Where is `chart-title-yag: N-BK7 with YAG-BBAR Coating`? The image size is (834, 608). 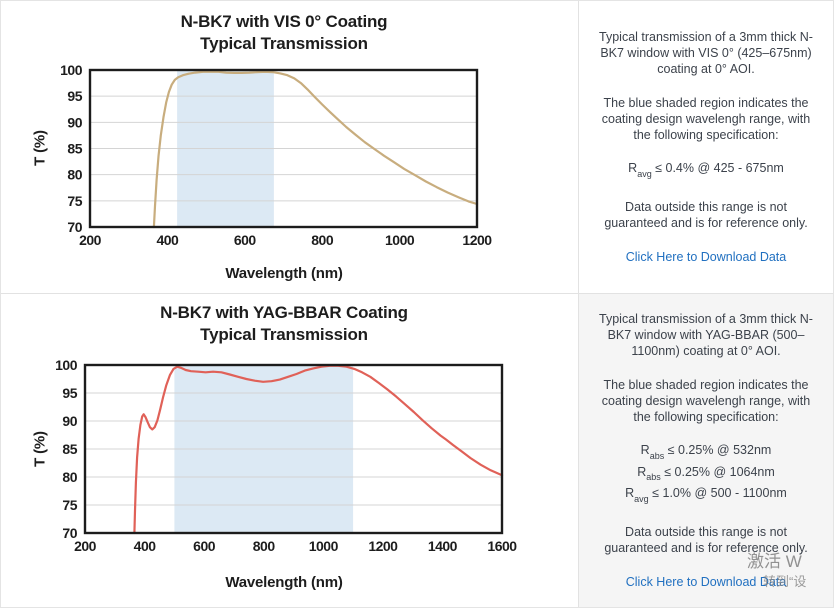 chart-title-yag: N-BK7 with YAG-BBAR Coating is located at coordinates (284, 312).